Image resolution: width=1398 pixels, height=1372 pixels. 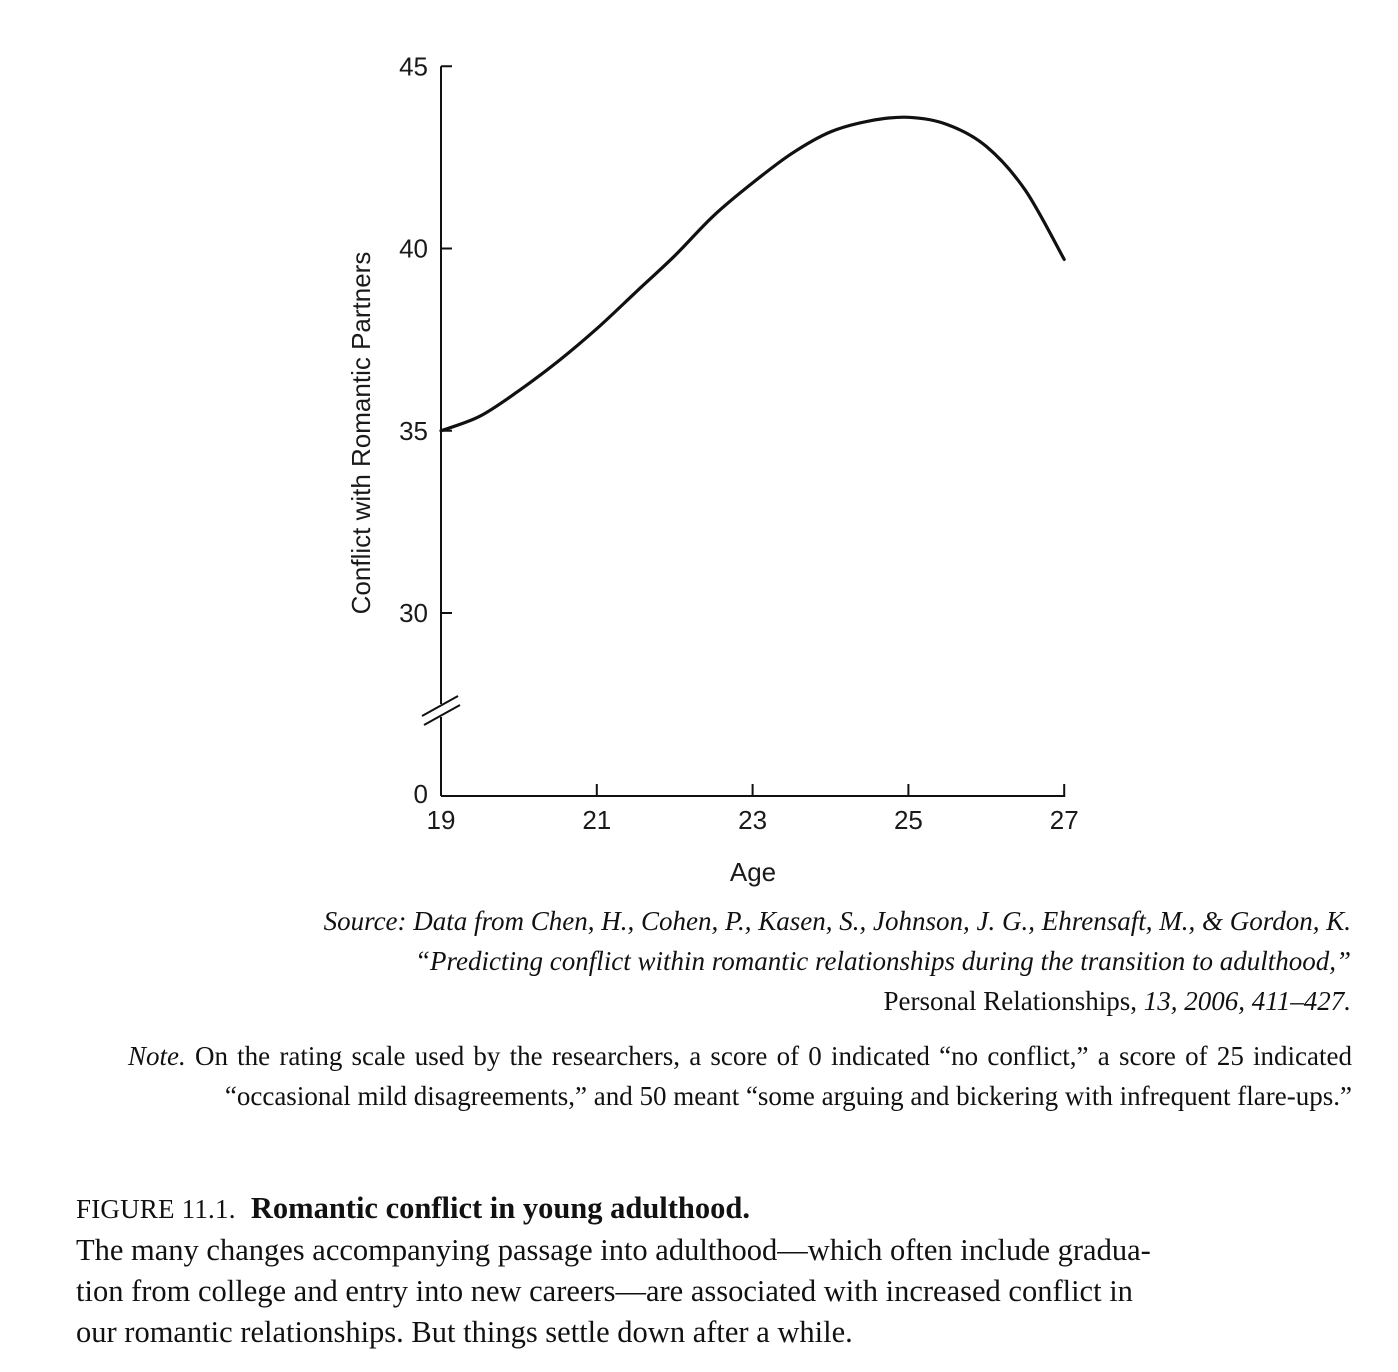 I want to click on x-tick-label: 19, so click(x=441, y=820).